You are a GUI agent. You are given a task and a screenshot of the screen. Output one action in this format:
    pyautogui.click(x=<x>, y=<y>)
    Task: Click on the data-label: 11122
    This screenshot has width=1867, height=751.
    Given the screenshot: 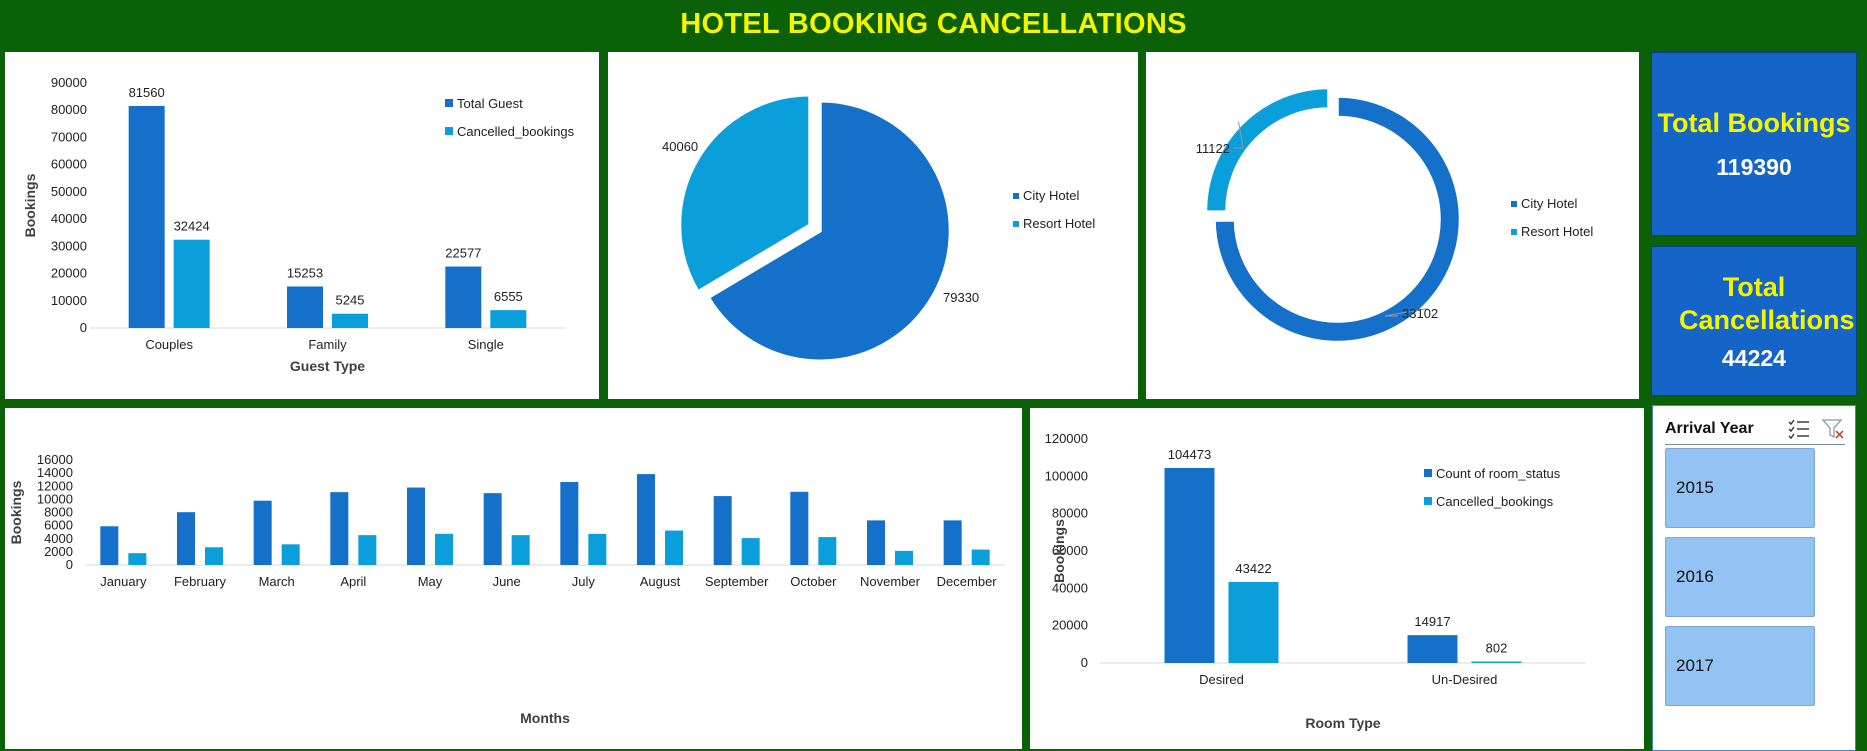 What is the action you would take?
    pyautogui.click(x=1213, y=148)
    